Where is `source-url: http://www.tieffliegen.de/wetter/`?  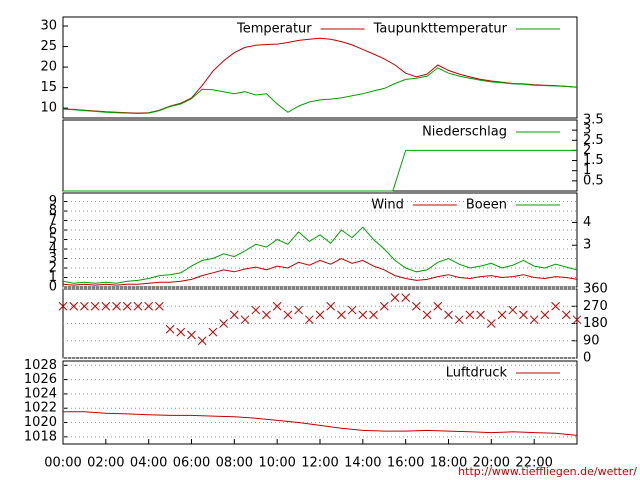 source-url: http://www.tieffliegen.de/wetter/ is located at coordinates (547, 471).